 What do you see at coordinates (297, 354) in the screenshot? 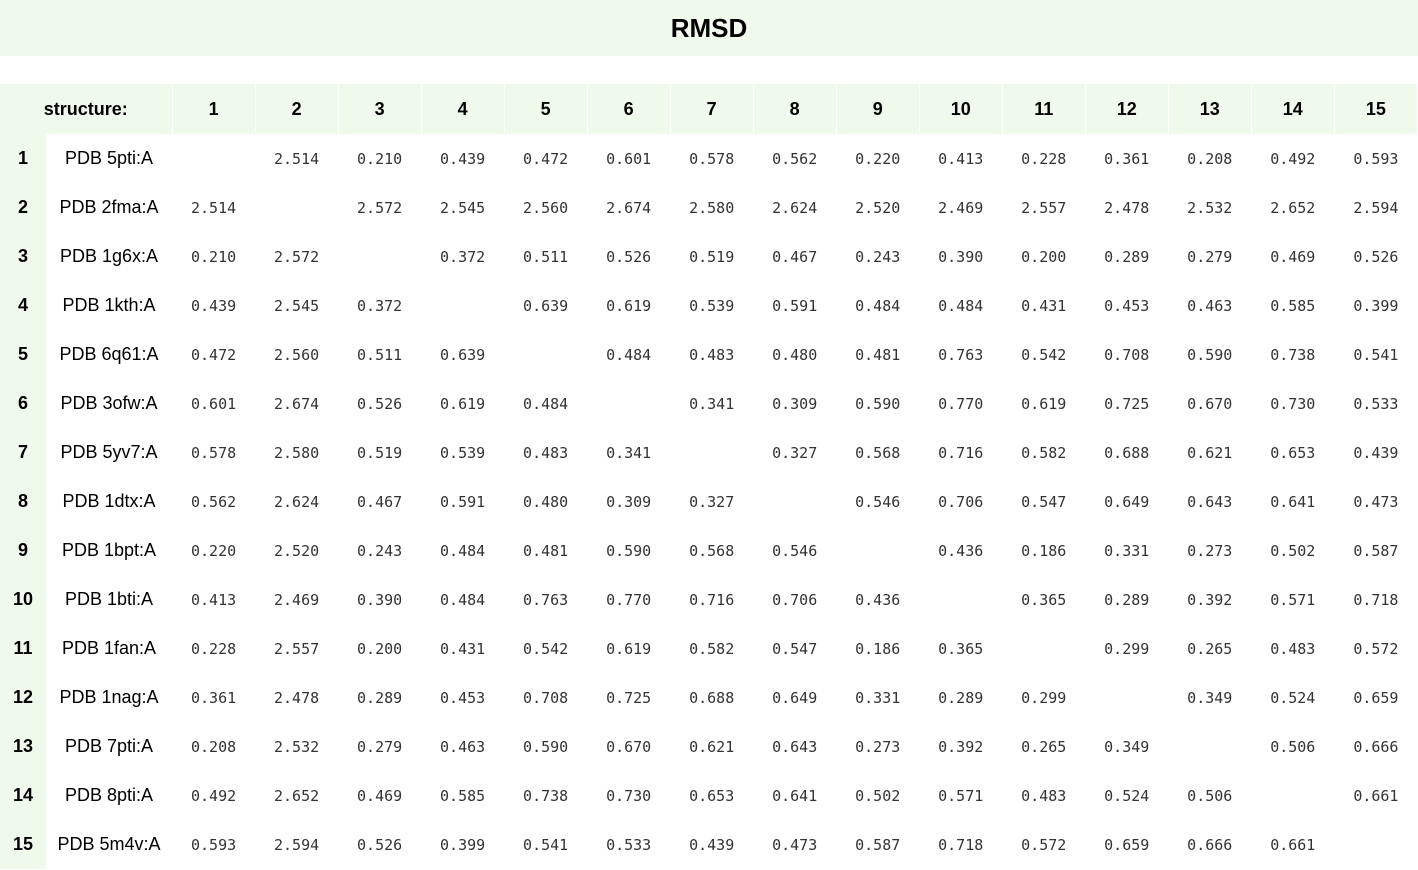
I see `rmsd-cell: 2.560` at bounding box center [297, 354].